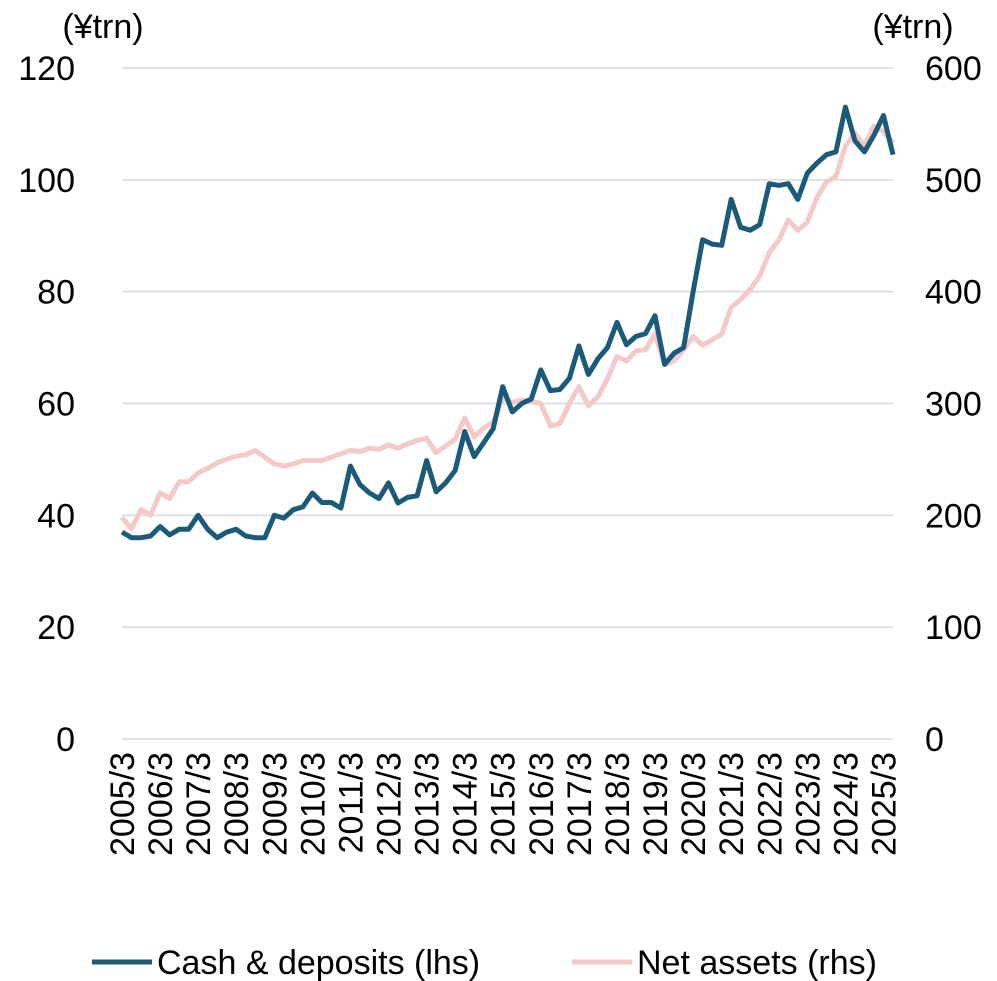  What do you see at coordinates (732, 804) in the screenshot?
I see `x-tick-label: 2021/3` at bounding box center [732, 804].